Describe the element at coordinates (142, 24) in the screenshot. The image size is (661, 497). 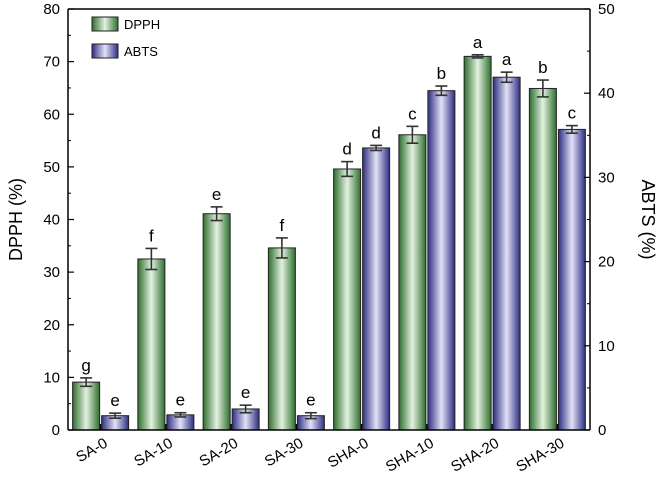
I see `legend-label-dpph: DPPH` at that location.